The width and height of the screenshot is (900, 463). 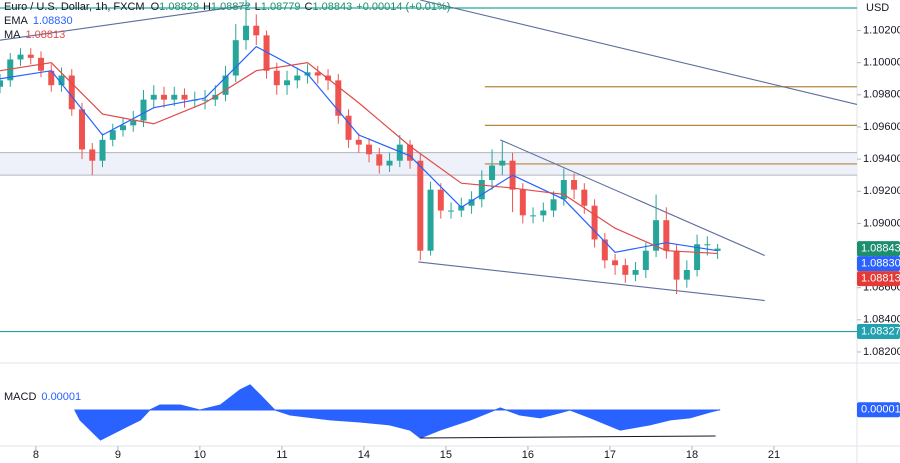 I want to click on x-tick-label: 14, so click(x=364, y=455).